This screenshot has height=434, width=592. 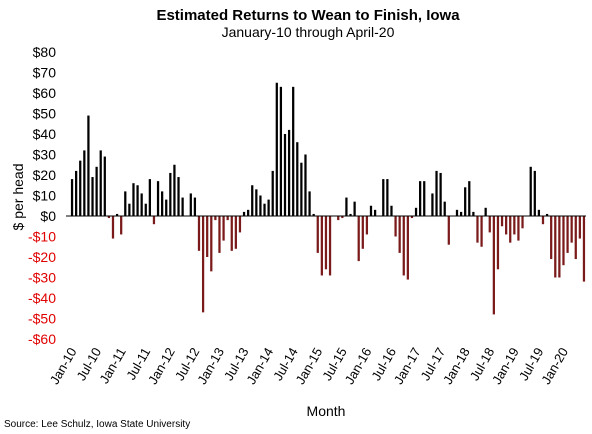 What do you see at coordinates (45, 93) in the screenshot?
I see `y-tick-label: $60` at bounding box center [45, 93].